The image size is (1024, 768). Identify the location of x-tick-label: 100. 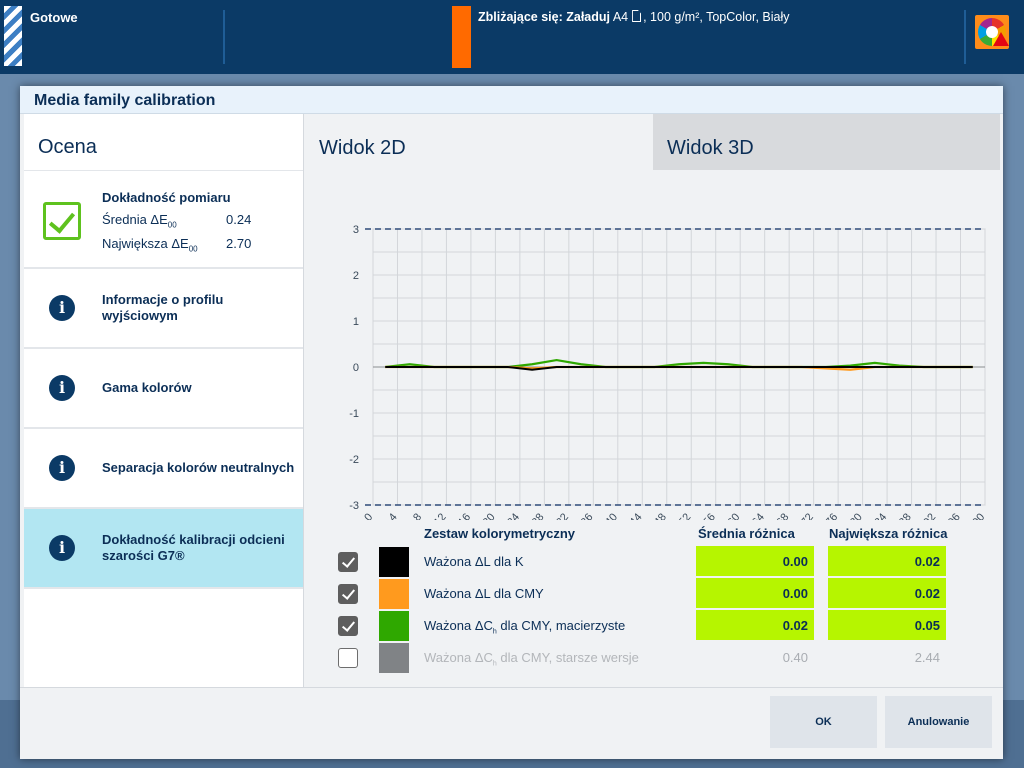
(976, 515).